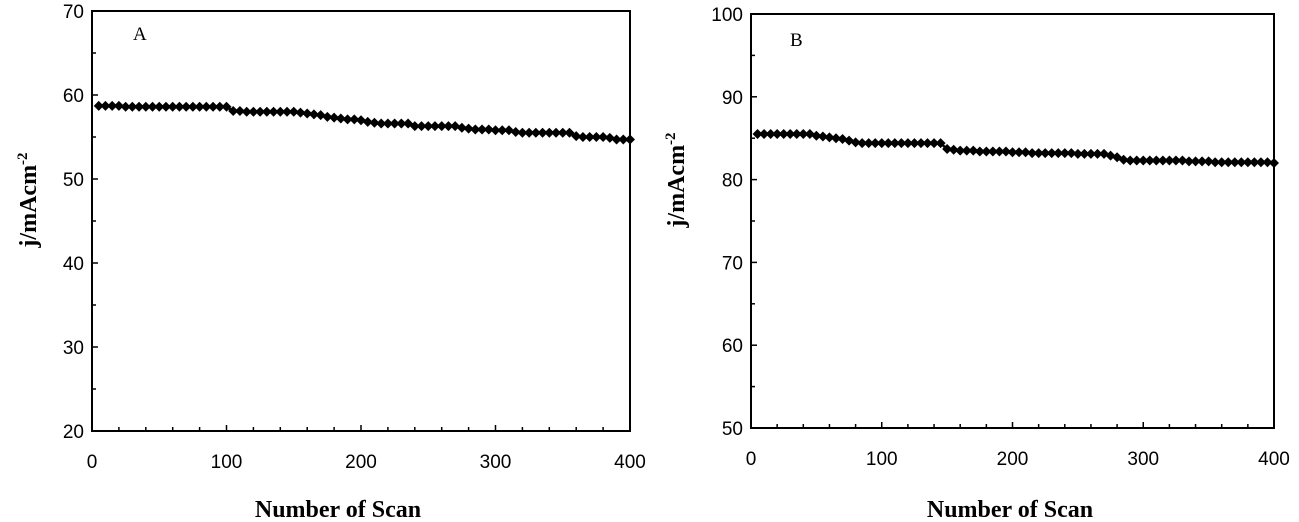 The height and width of the screenshot is (522, 1299). Describe the element at coordinates (73, 180) in the screenshot. I see `y-tick-label-a-3: 50` at that location.